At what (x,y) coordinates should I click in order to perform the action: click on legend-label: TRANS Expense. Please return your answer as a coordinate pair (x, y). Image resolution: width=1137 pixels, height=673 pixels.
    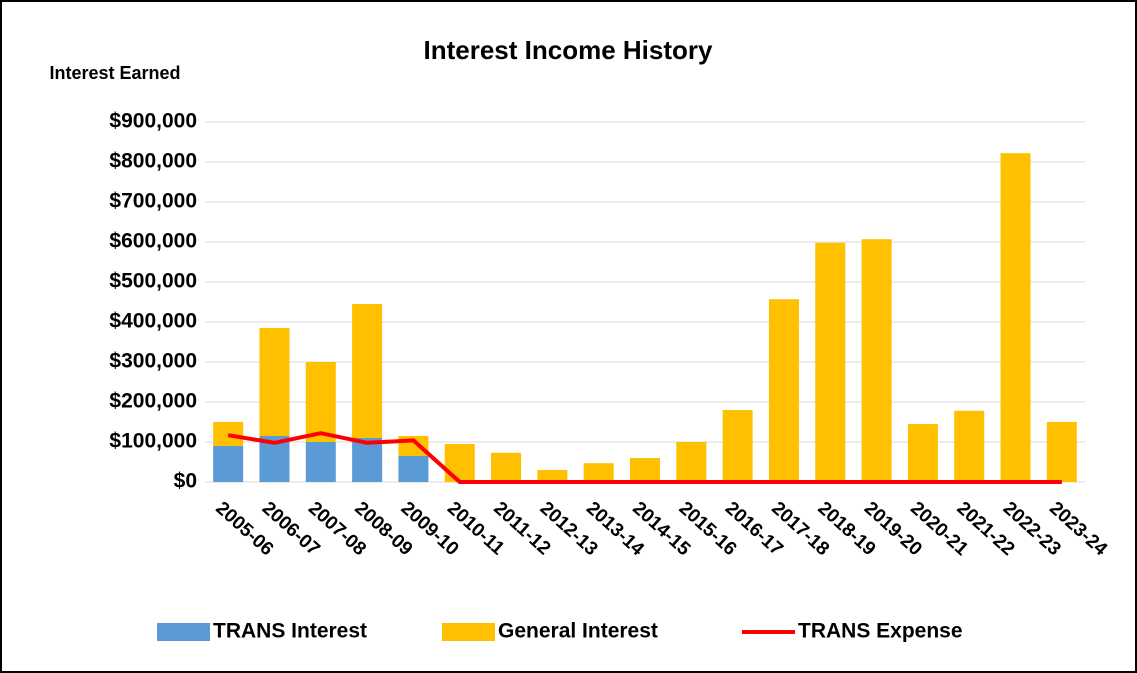
    Looking at the image, I should click on (880, 631).